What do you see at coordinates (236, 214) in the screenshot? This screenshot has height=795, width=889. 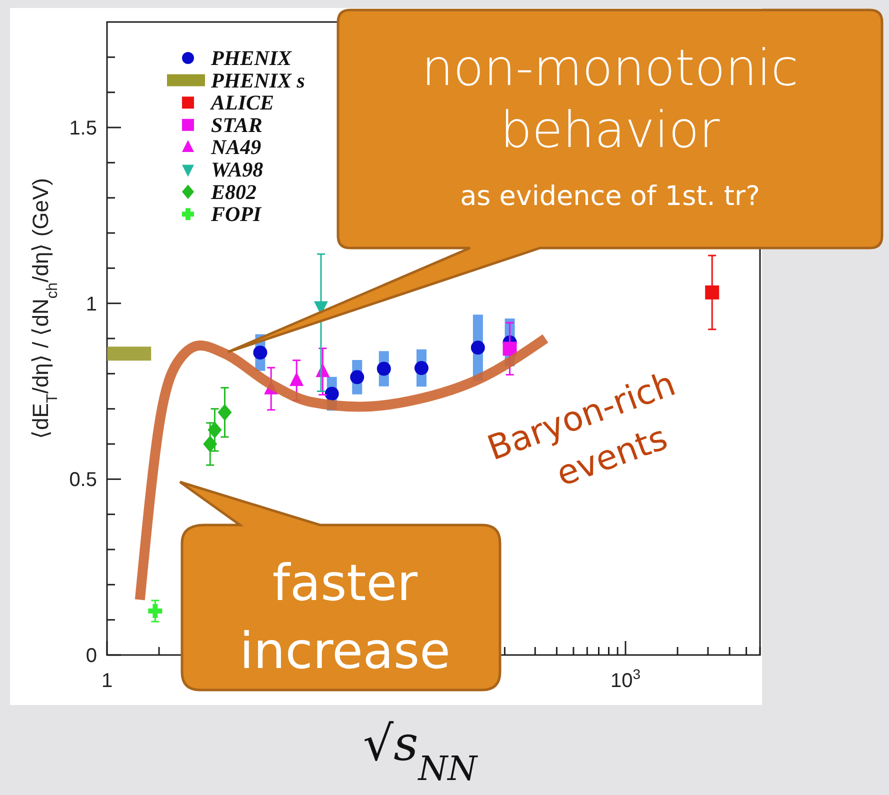 I see `legend-label: FOPI` at bounding box center [236, 214].